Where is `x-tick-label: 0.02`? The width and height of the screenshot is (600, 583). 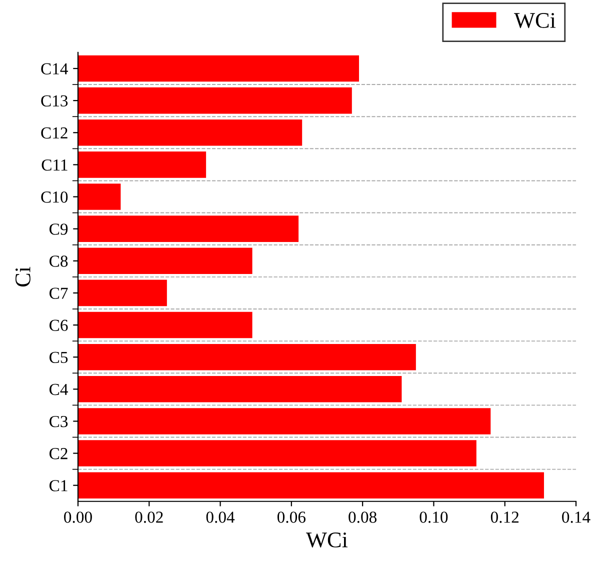 x-tick-label: 0.02 is located at coordinates (149, 517).